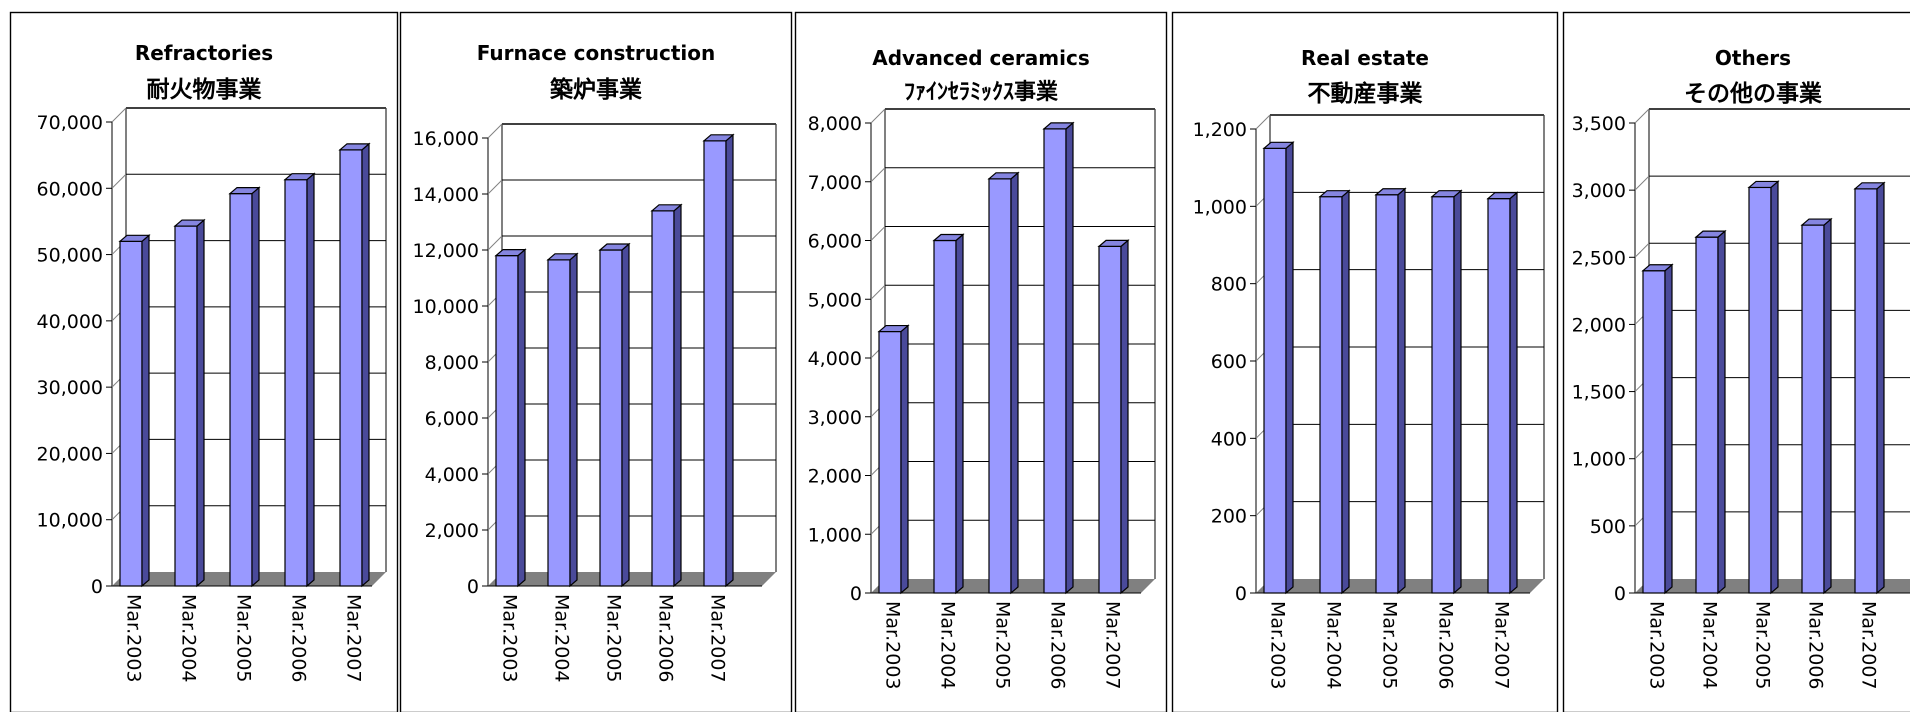 The width and height of the screenshot is (1910, 712). I want to click on y-tick-label: 60,000, so click(70, 189).